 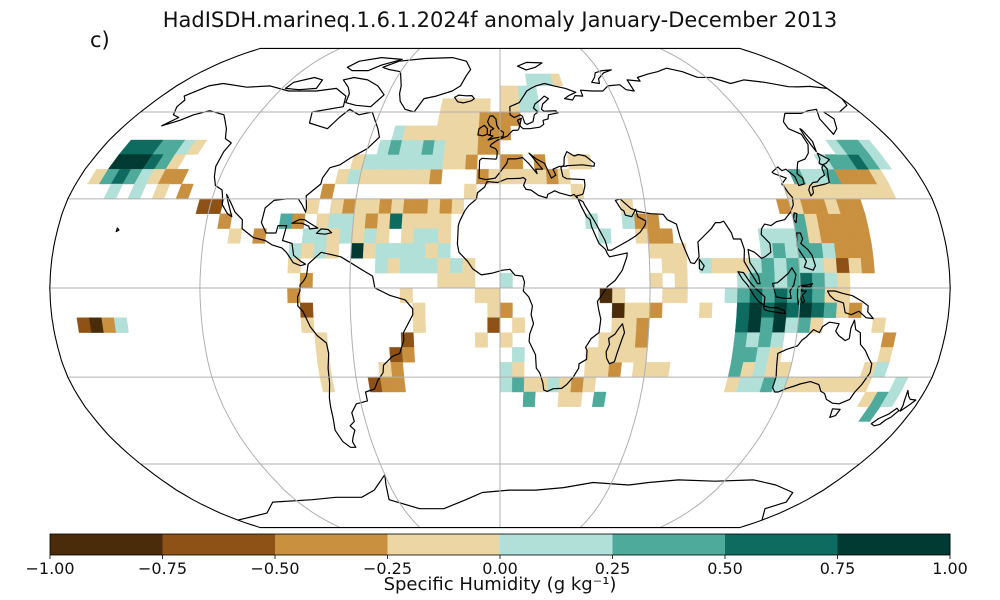 I want to click on coastline-victoria-island, so click(x=304, y=83).